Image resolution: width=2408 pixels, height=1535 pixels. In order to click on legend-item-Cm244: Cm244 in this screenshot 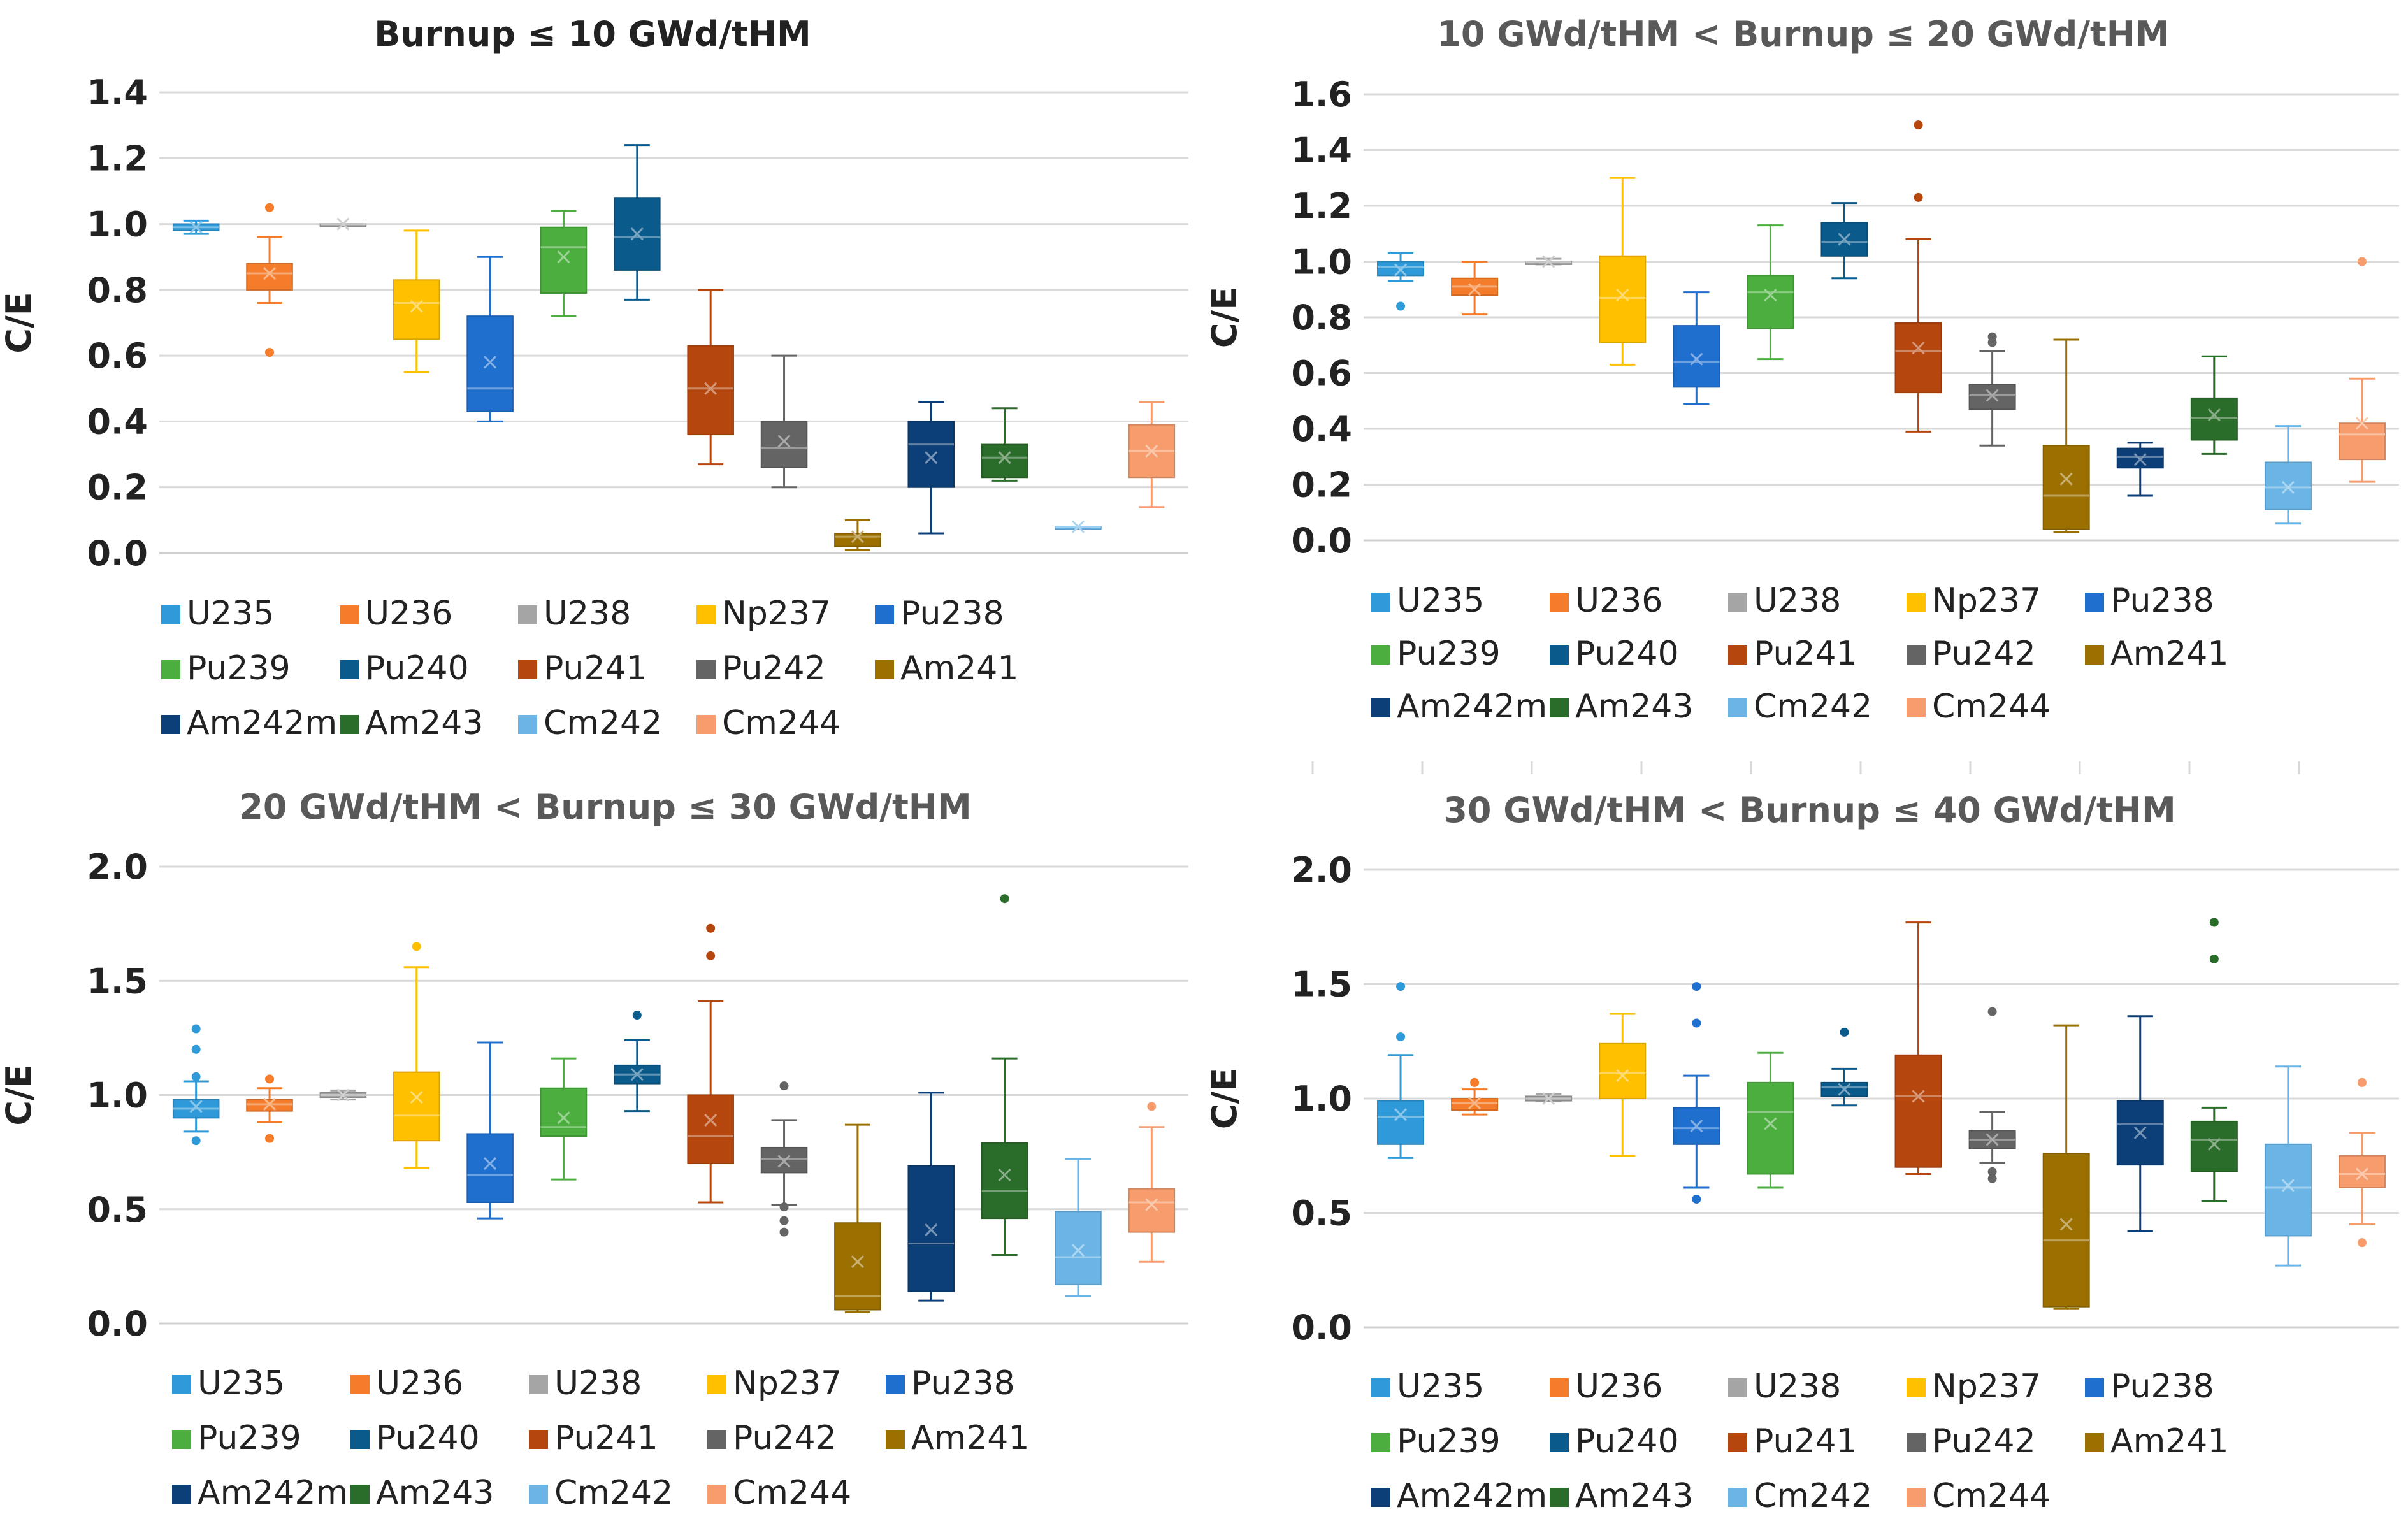, I will do `click(779, 1493)`.